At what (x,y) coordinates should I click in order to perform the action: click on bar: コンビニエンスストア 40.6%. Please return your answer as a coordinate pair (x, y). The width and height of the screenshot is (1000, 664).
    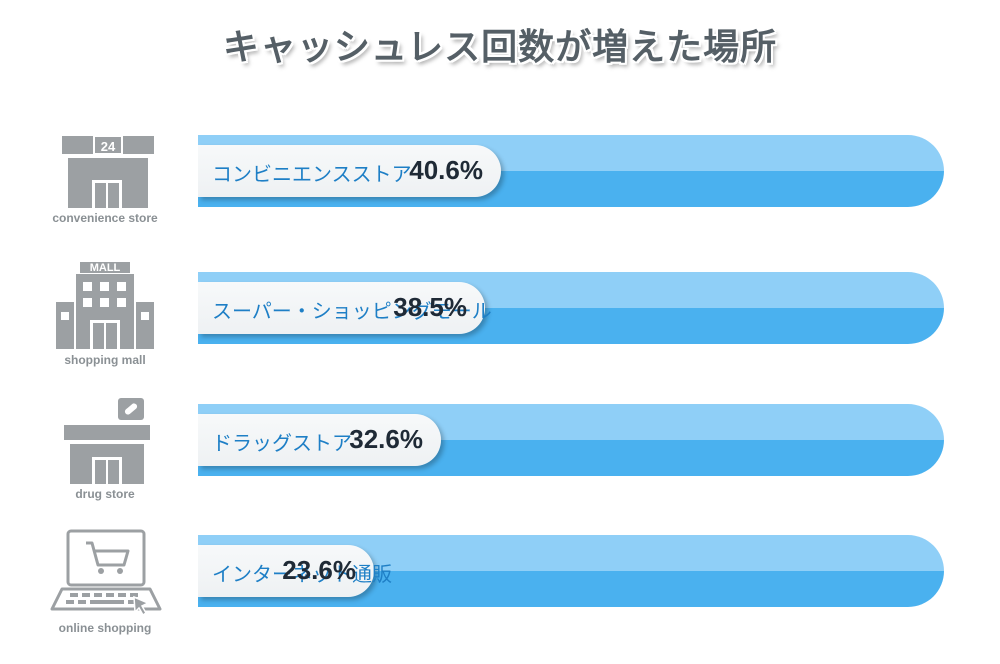
    Looking at the image, I should click on (349, 171).